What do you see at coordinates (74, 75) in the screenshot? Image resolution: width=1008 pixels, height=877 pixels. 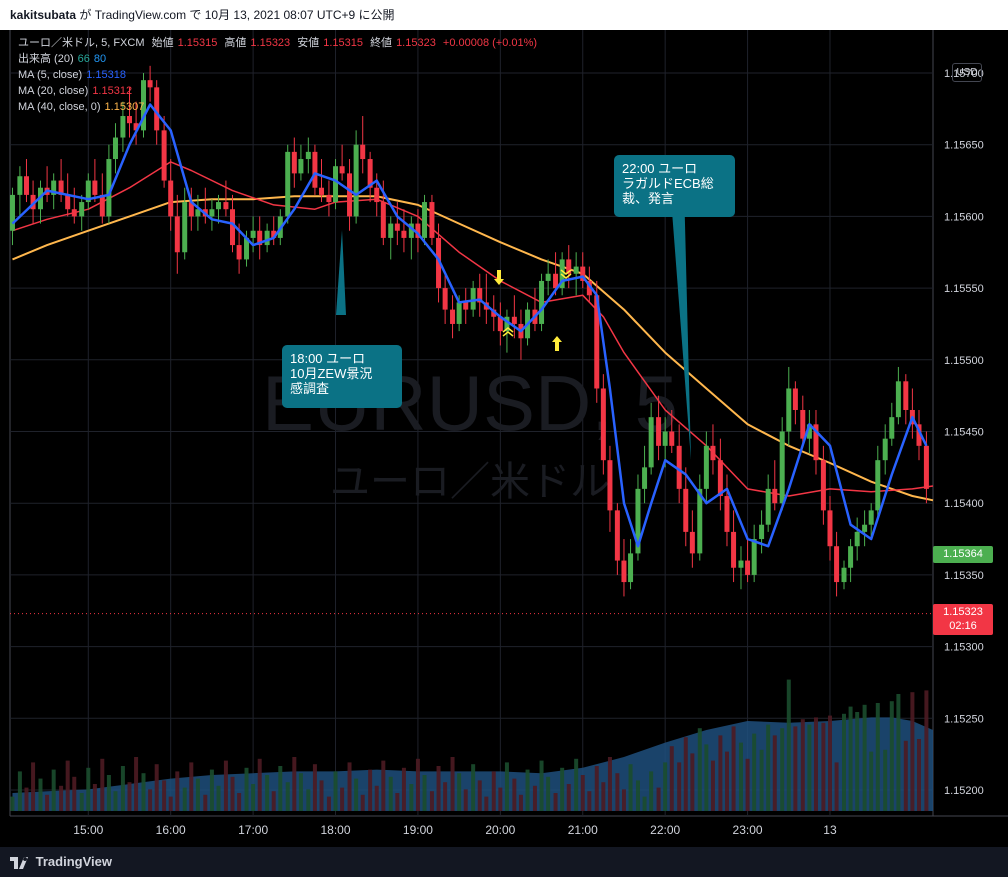 I see `ma5-legend: MA (5, close) 1.15318` at bounding box center [74, 75].